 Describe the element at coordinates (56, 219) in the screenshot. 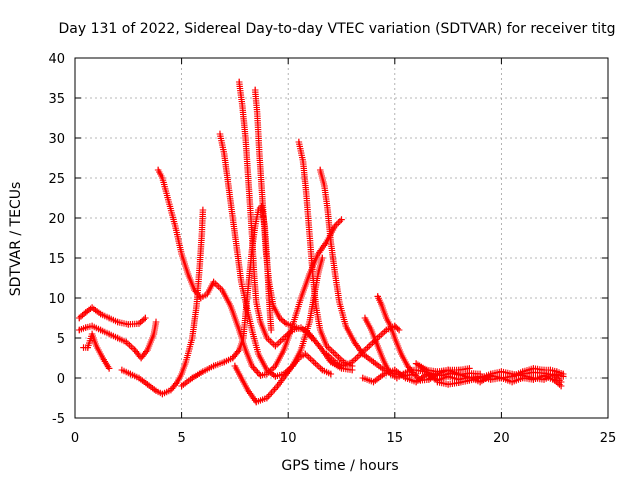

I see `y-tick-label: 20` at that location.